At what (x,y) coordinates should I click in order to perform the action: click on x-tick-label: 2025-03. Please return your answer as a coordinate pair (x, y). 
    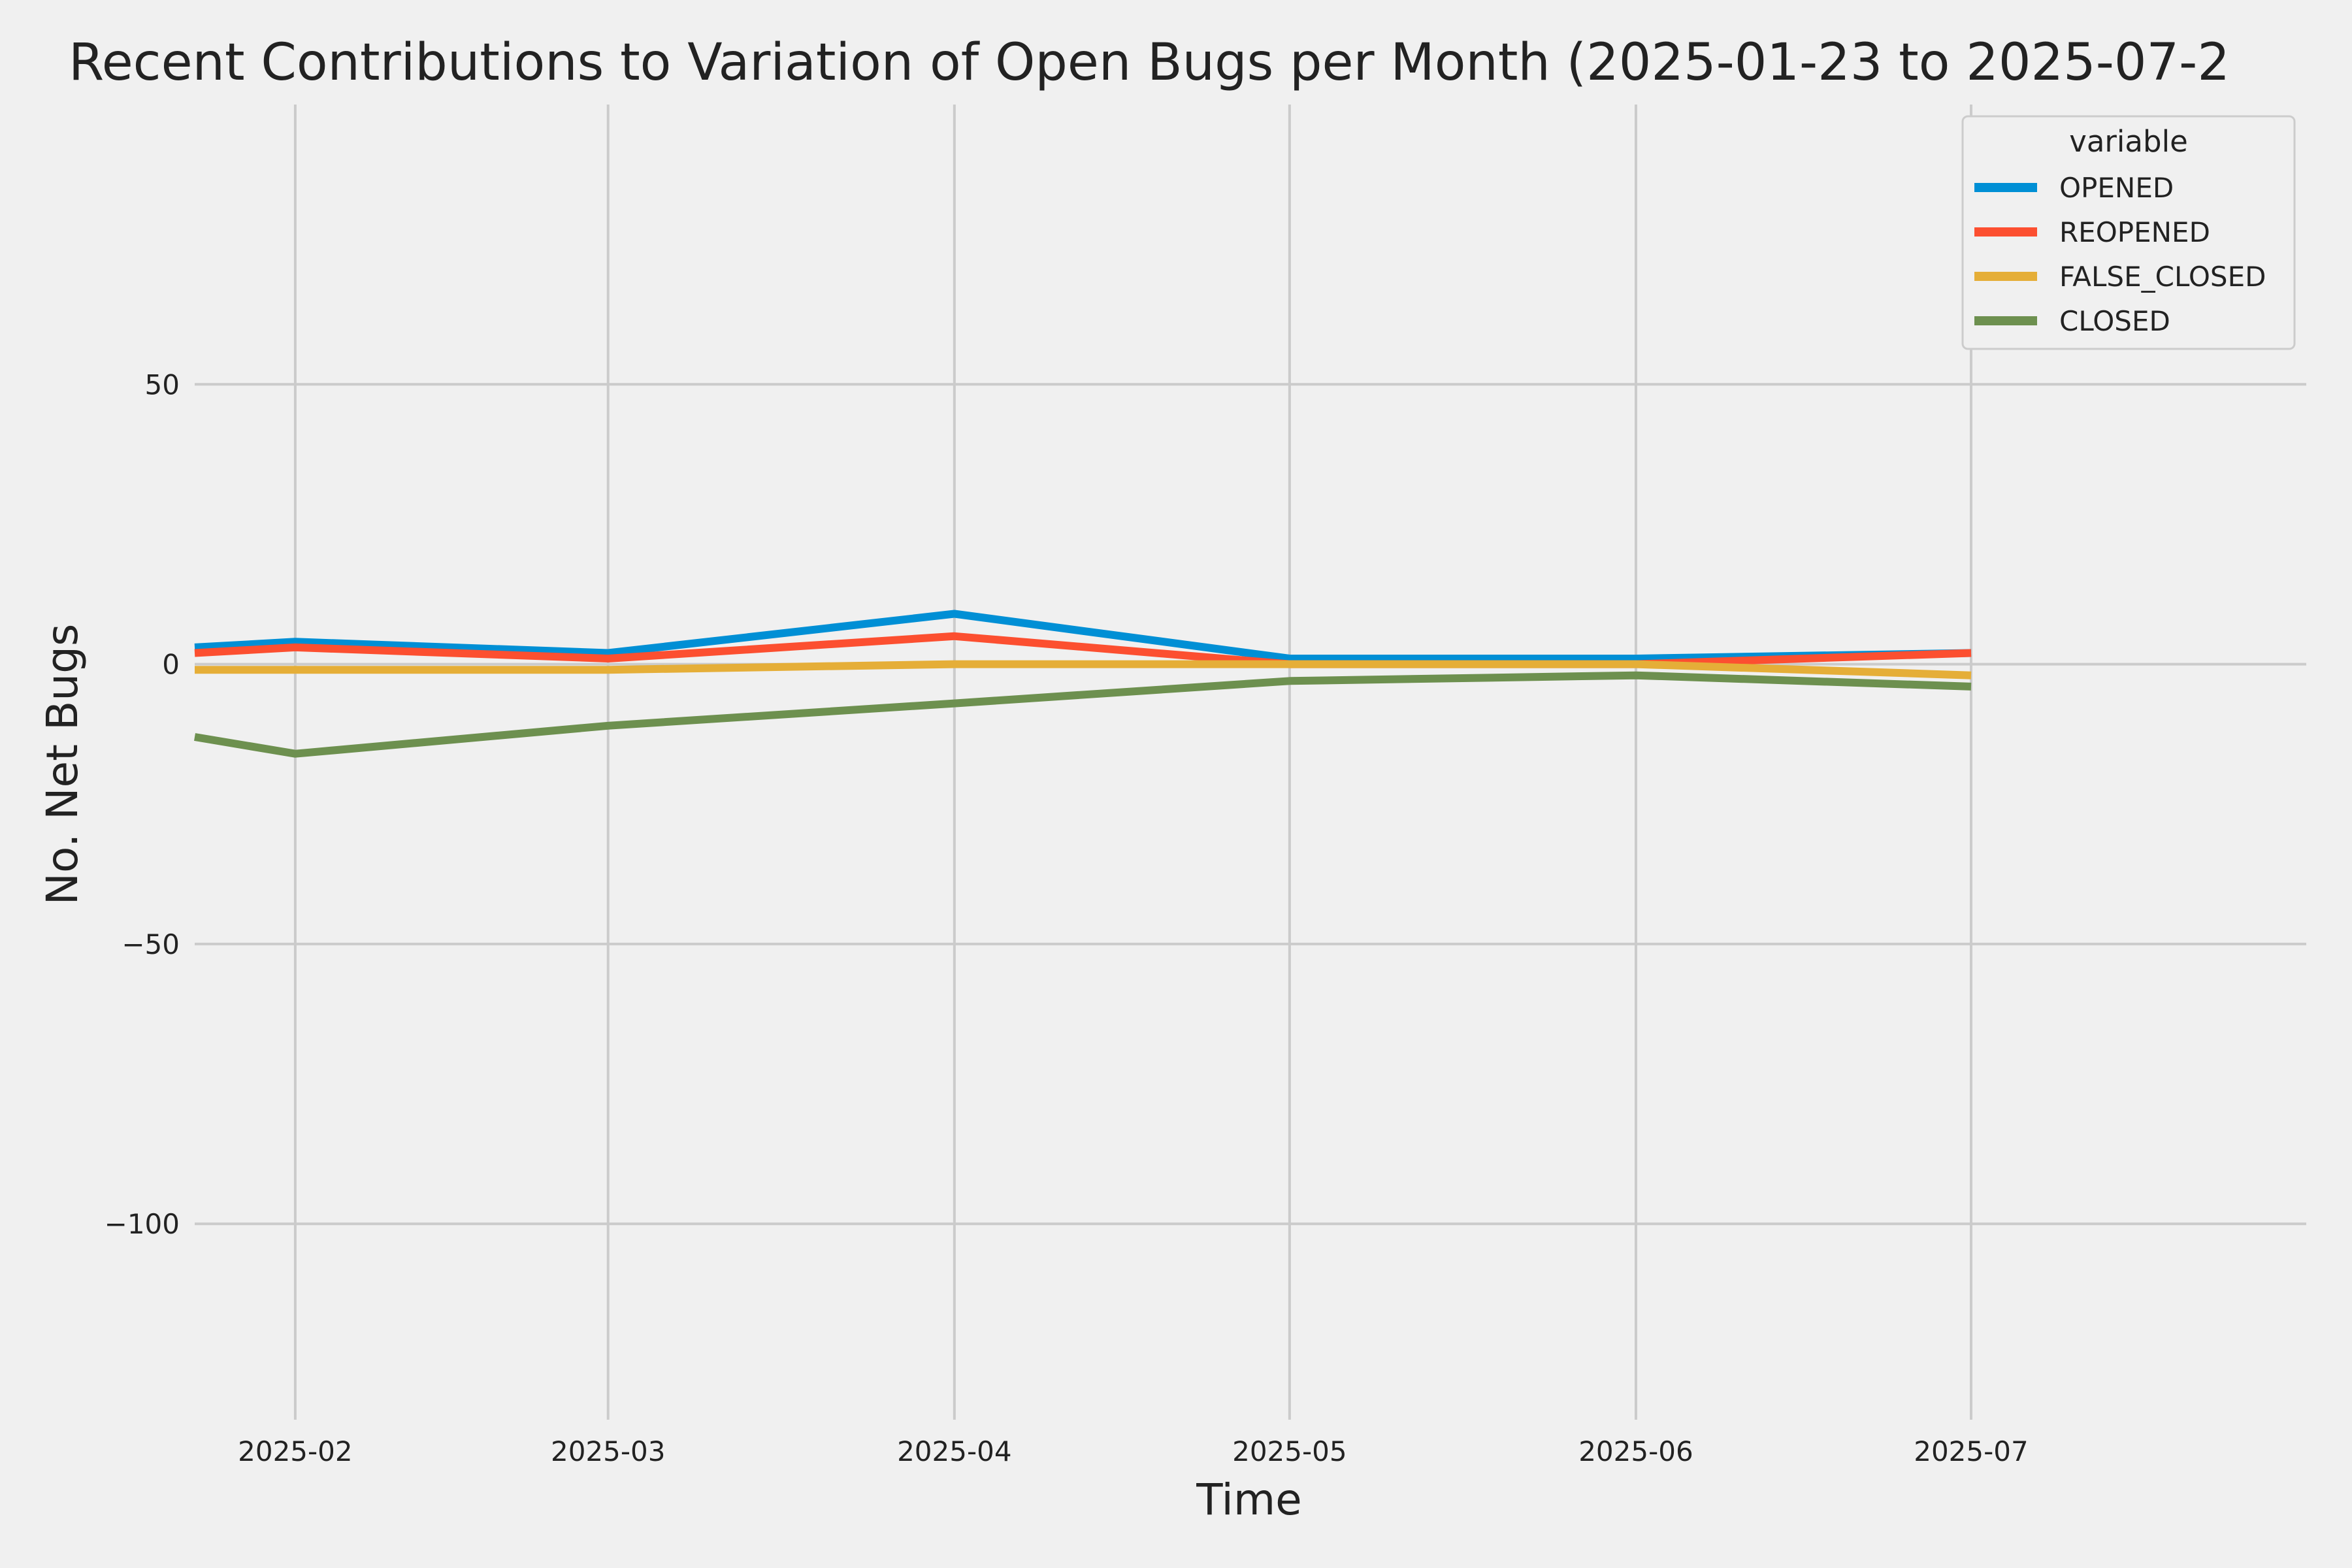
    Looking at the image, I should click on (608, 1451).